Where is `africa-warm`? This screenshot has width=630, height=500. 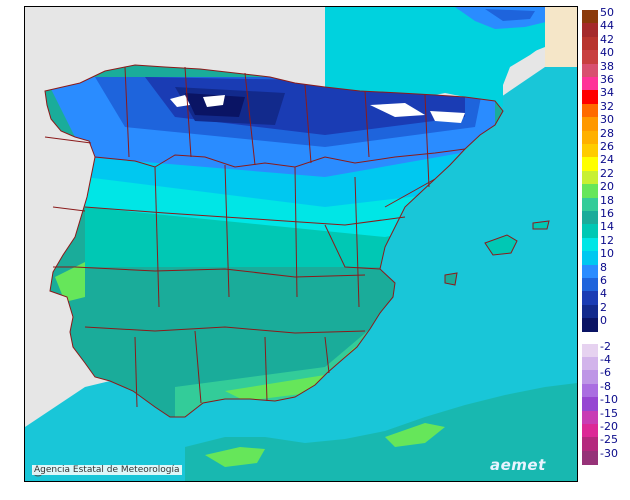
africa-warm is located at coordinates (235, 457).